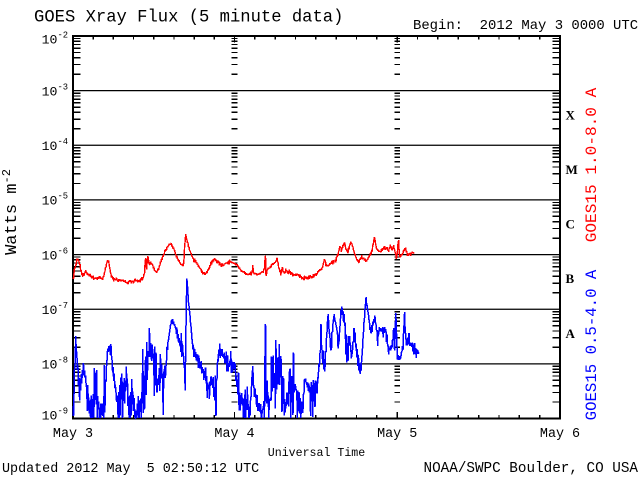 The height and width of the screenshot is (485, 640). What do you see at coordinates (570, 224) in the screenshot?
I see `svg-text: C` at bounding box center [570, 224].